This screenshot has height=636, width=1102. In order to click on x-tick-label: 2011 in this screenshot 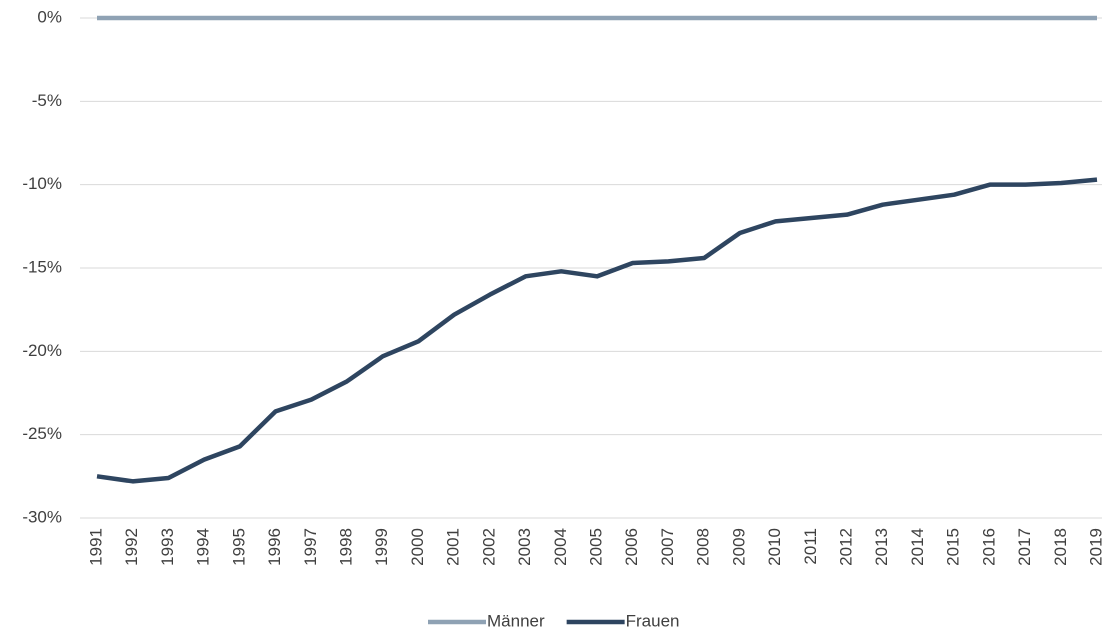, I will do `click(810, 546)`.